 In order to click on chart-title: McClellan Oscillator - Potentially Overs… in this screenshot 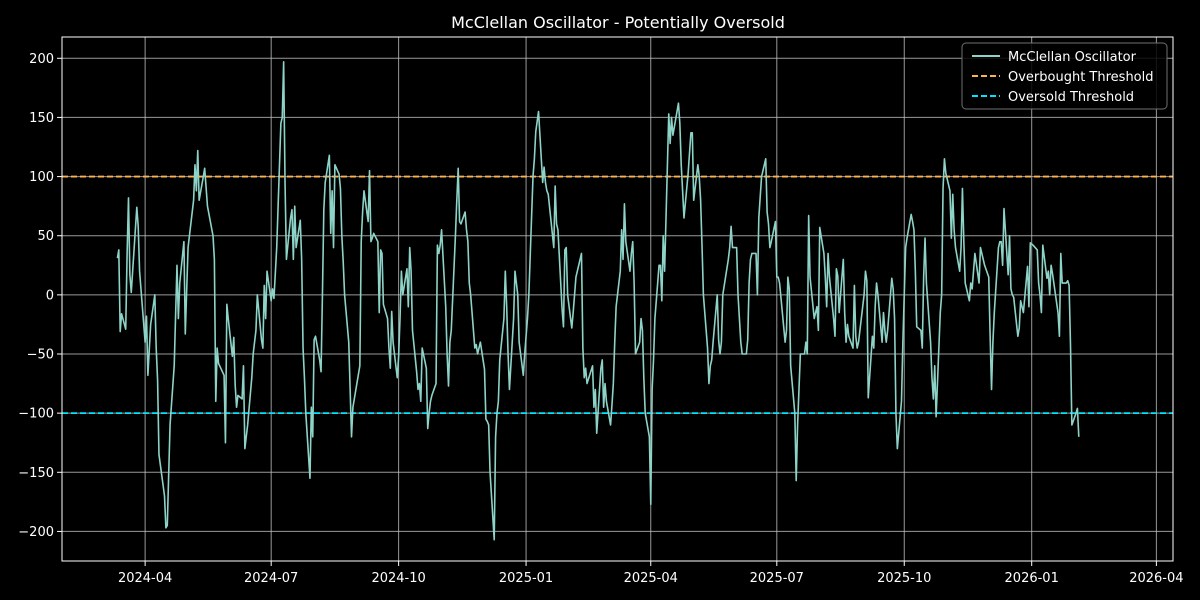, I will do `click(618, 22)`.